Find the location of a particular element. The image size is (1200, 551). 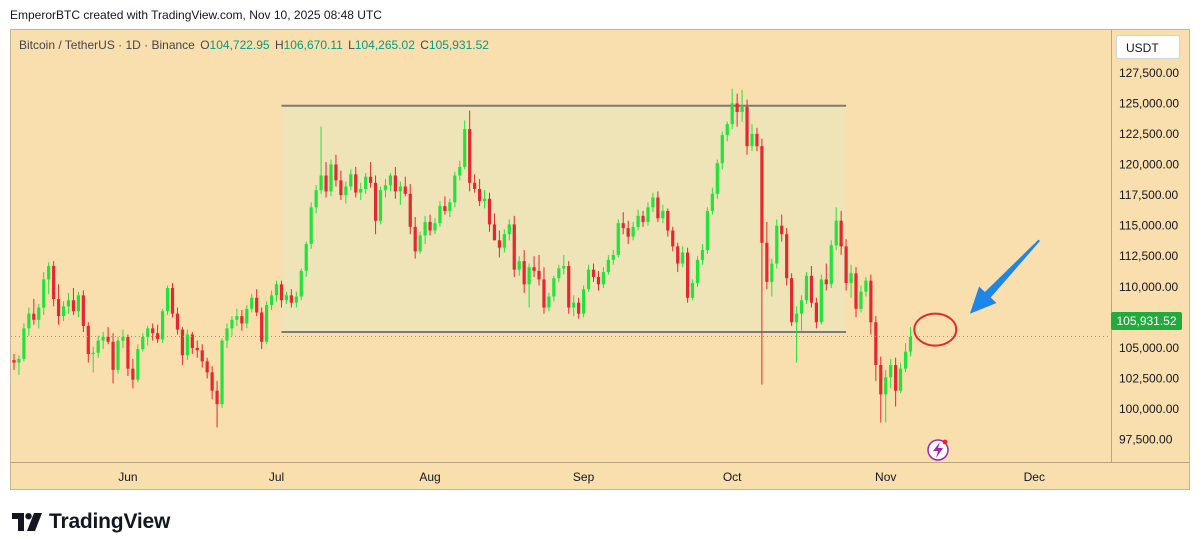

y-tick-label: 112,500.00 is located at coordinates (1148, 256).